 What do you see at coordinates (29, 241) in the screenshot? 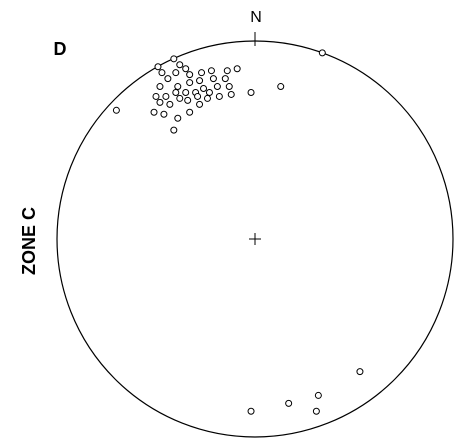
I see `zone-label: ZONE C` at bounding box center [29, 241].